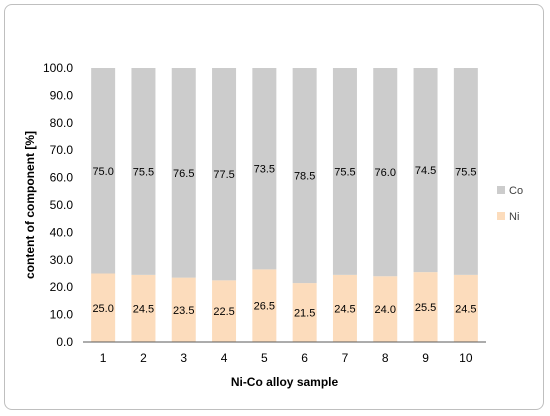  I want to click on y-tick-label: 90.0, so click(62, 95).